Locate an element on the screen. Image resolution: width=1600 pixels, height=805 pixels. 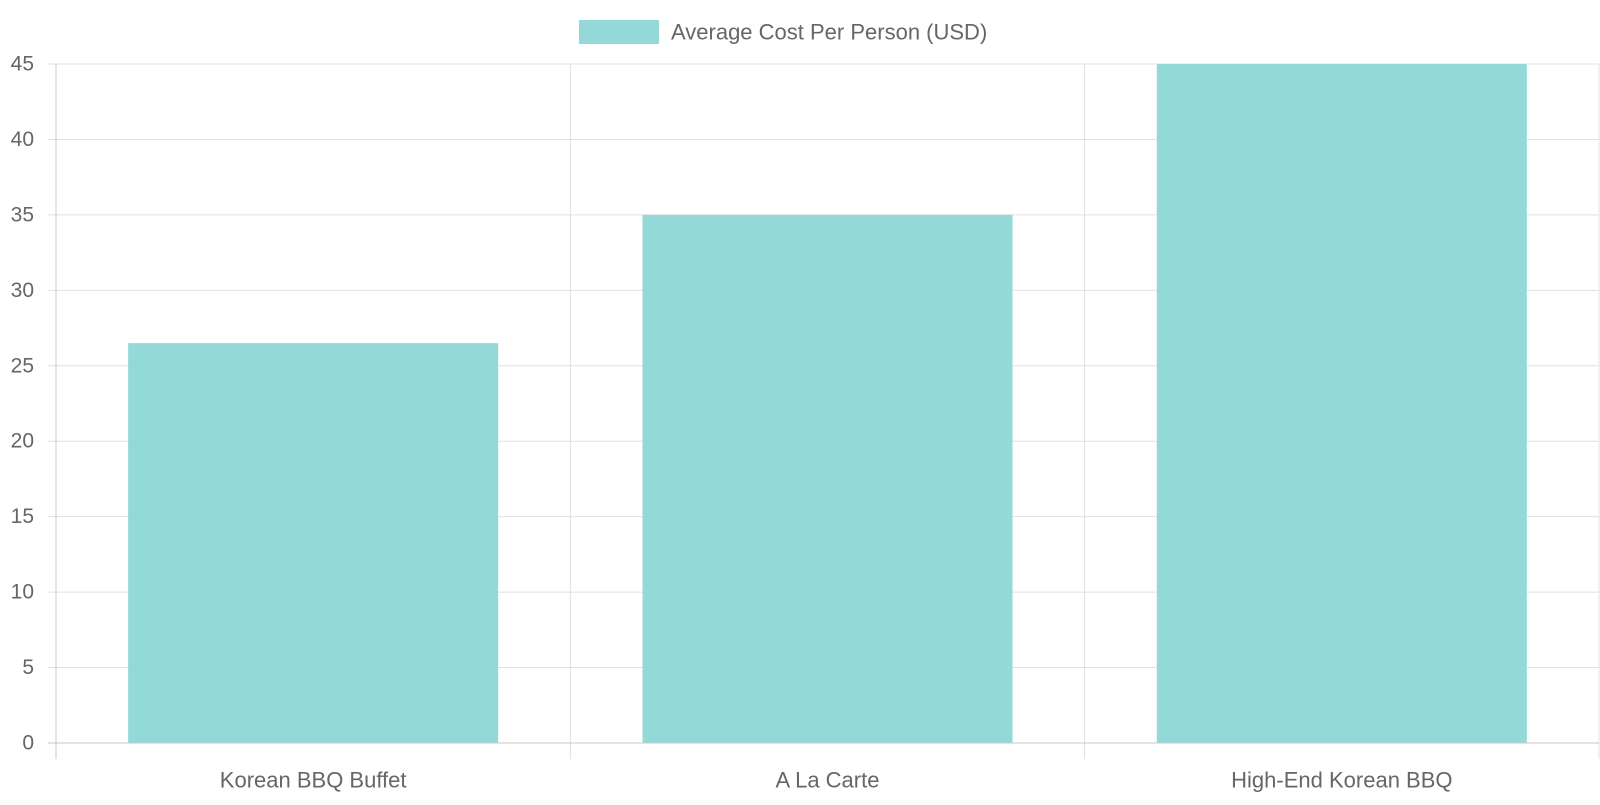
y-tick-label: 40 is located at coordinates (22, 139).